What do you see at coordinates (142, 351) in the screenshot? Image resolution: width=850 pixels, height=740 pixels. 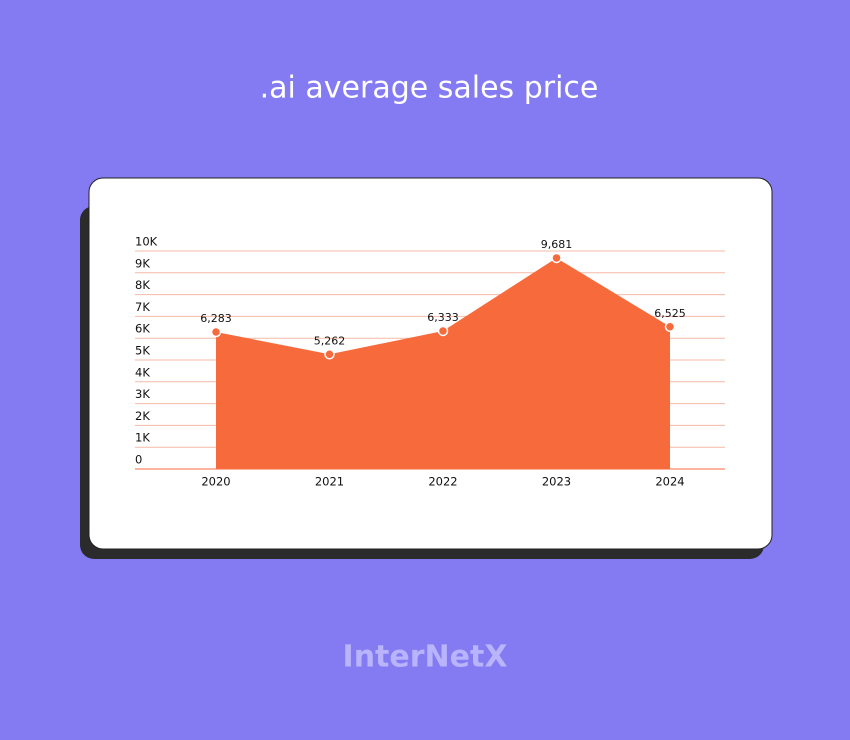 I see `y-tick-label: 5K` at bounding box center [142, 351].